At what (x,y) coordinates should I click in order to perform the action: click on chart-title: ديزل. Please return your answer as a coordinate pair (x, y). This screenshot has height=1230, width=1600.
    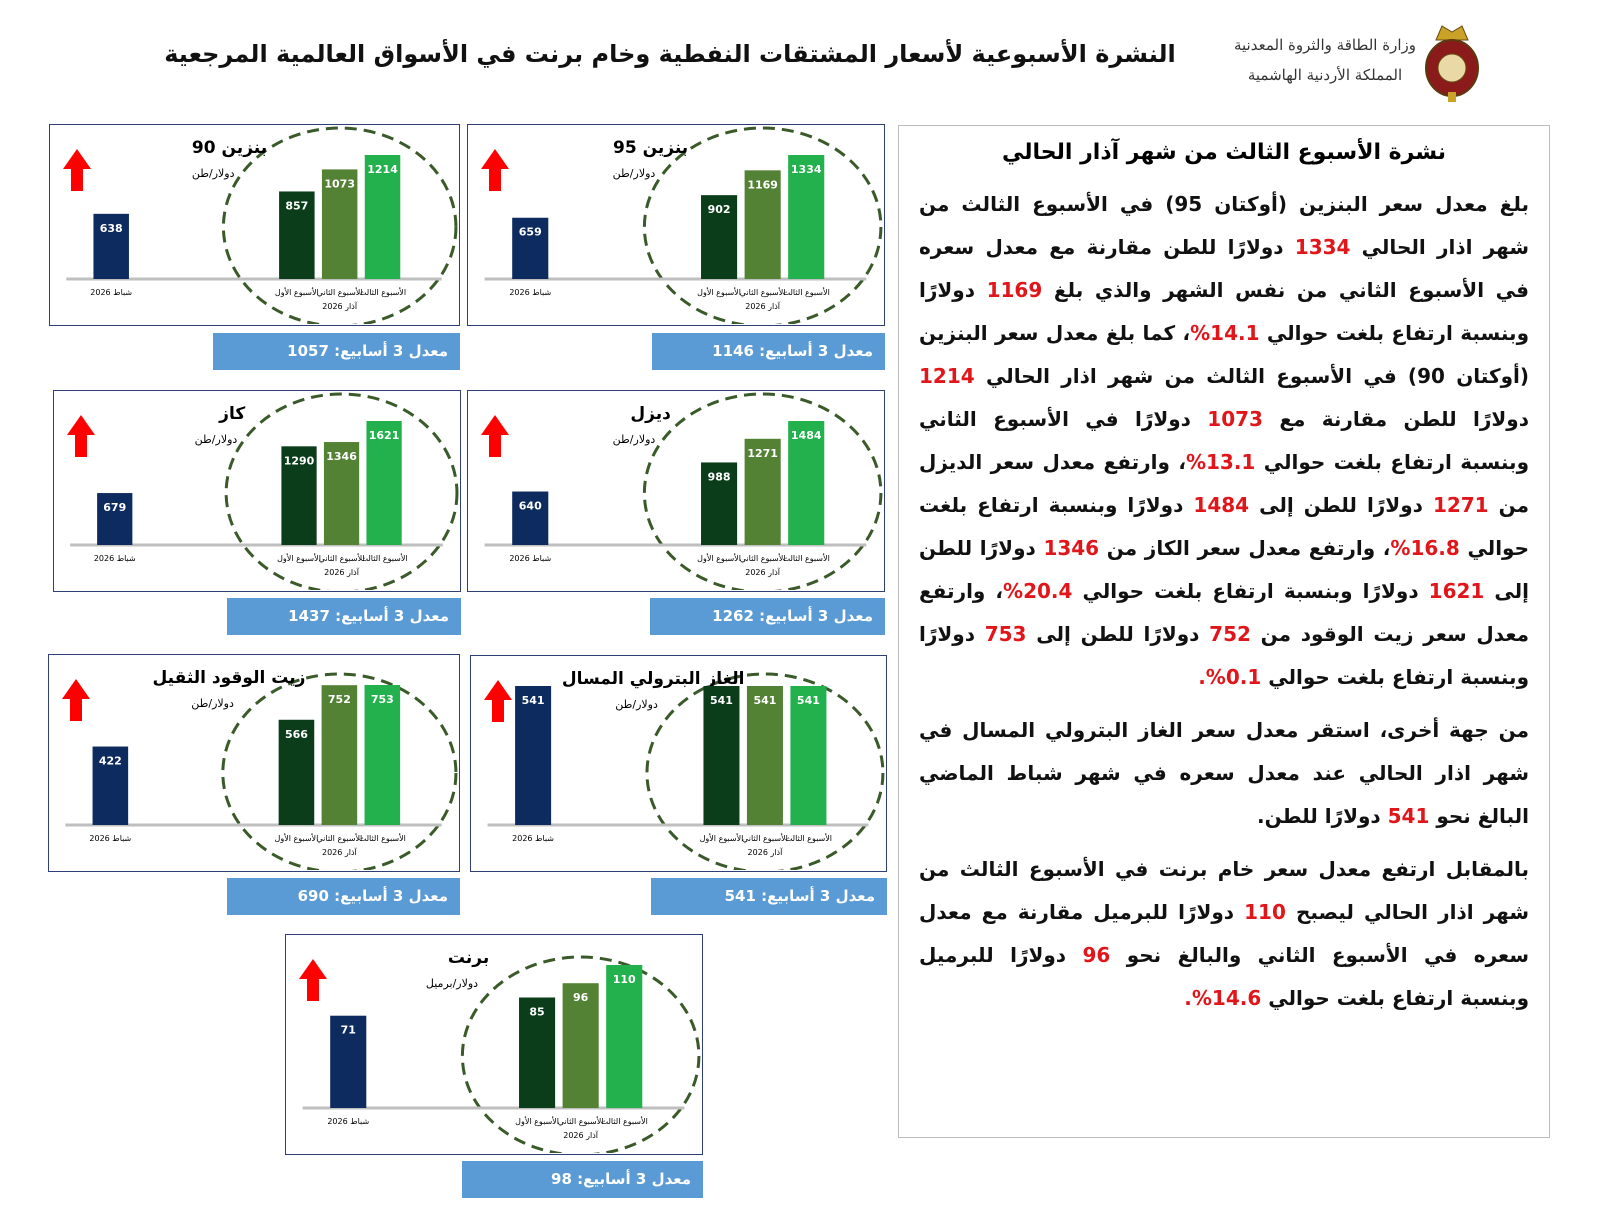
    Looking at the image, I should click on (650, 414).